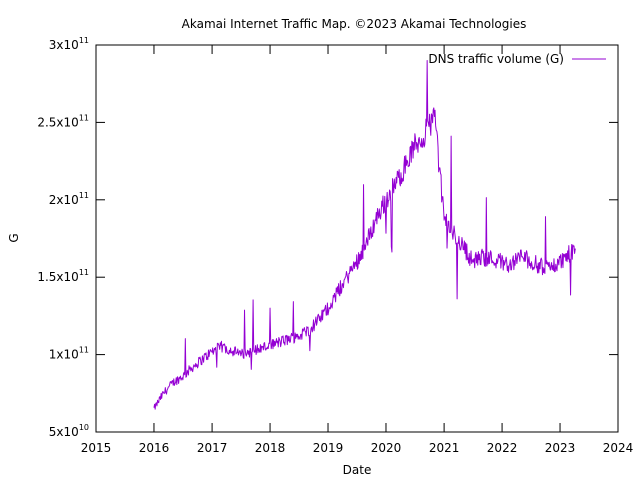  I want to click on y-tick-label: 2.5x10¹¹, so click(63, 121).